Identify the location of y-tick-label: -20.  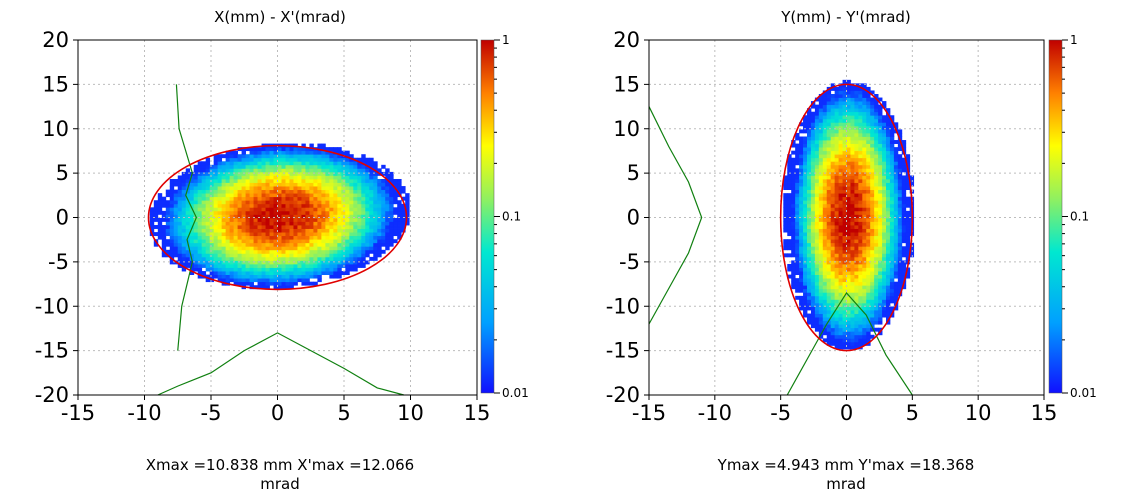
(623, 395).